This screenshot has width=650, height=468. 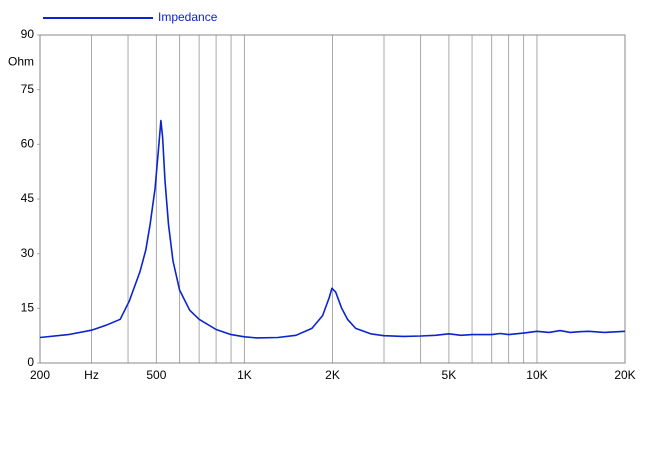 What do you see at coordinates (28, 34) in the screenshot?
I see `y-tick-label: 90` at bounding box center [28, 34].